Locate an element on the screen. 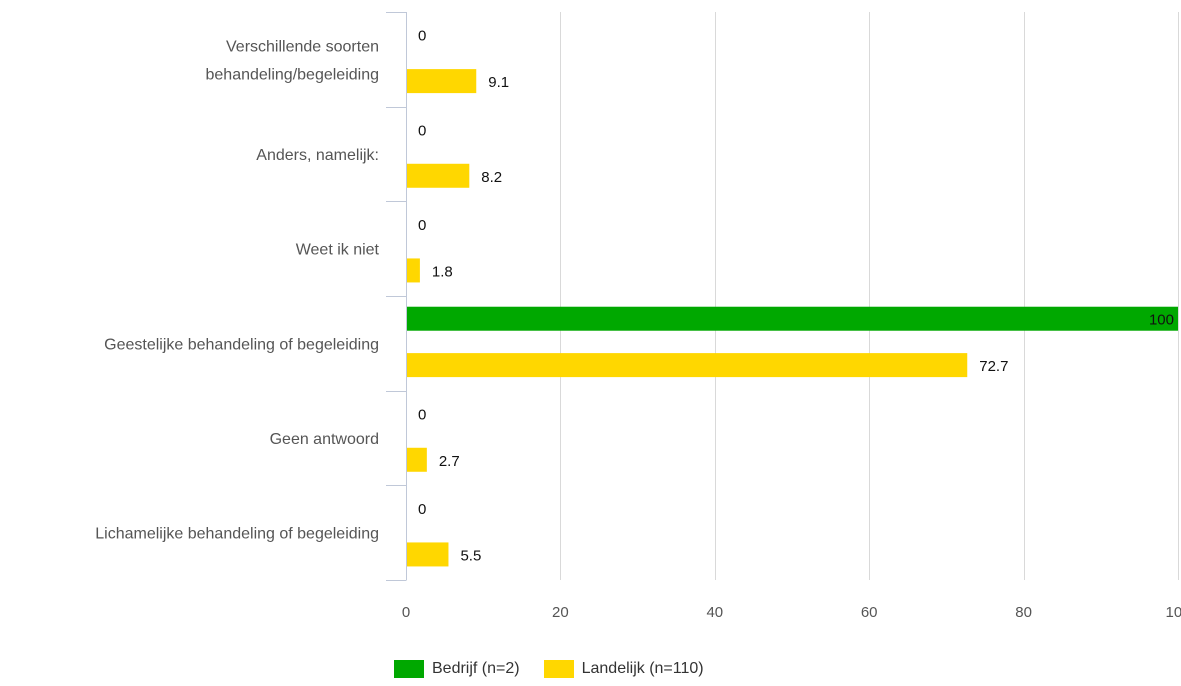 Image resolution: width=1181 pixels, height=686 pixels. legend-swatch-bedrijf is located at coordinates (409, 669).